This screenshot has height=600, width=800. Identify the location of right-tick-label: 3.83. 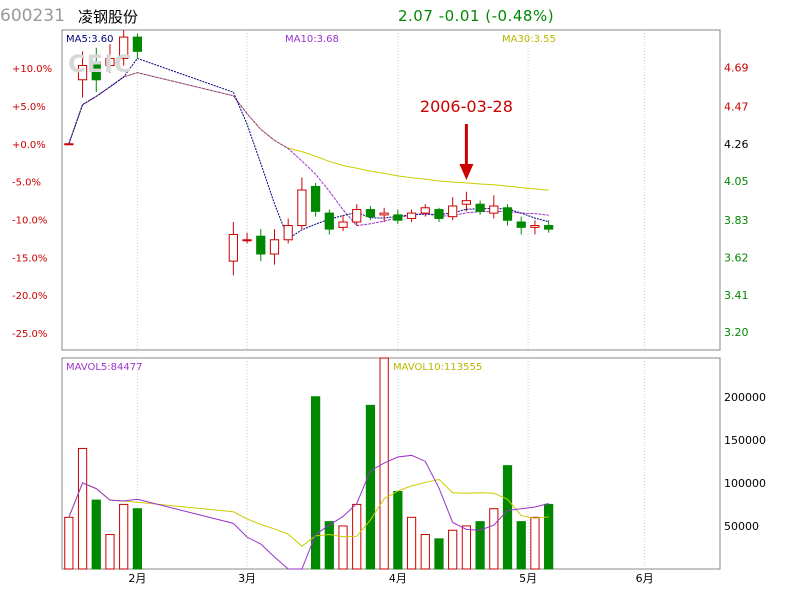
(736, 220).